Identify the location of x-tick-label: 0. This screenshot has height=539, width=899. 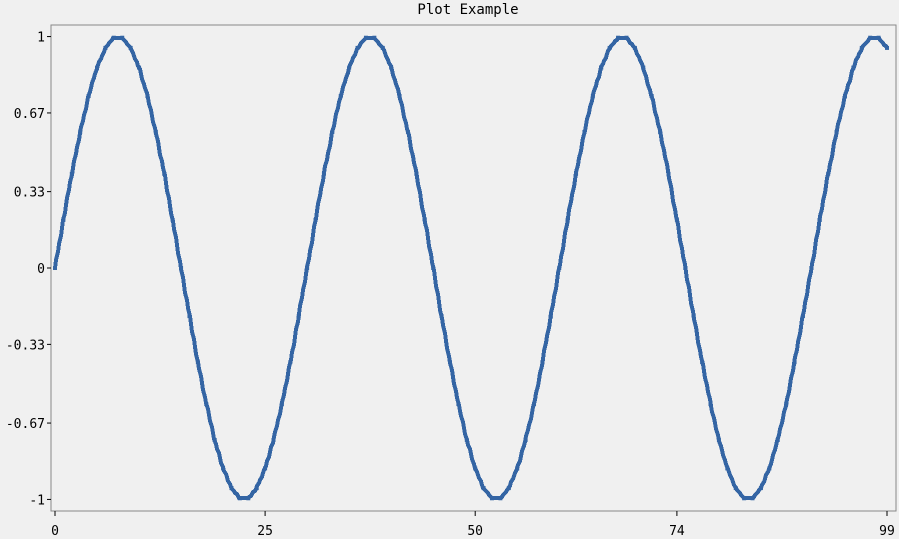
(55, 531).